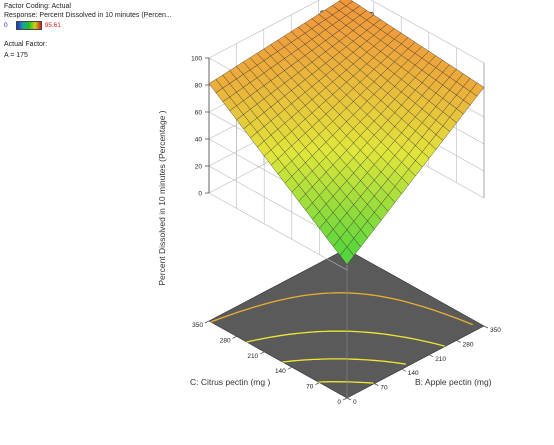 This screenshot has height=445, width=554. I want to click on legend-high-value: 95.61, so click(52, 25).